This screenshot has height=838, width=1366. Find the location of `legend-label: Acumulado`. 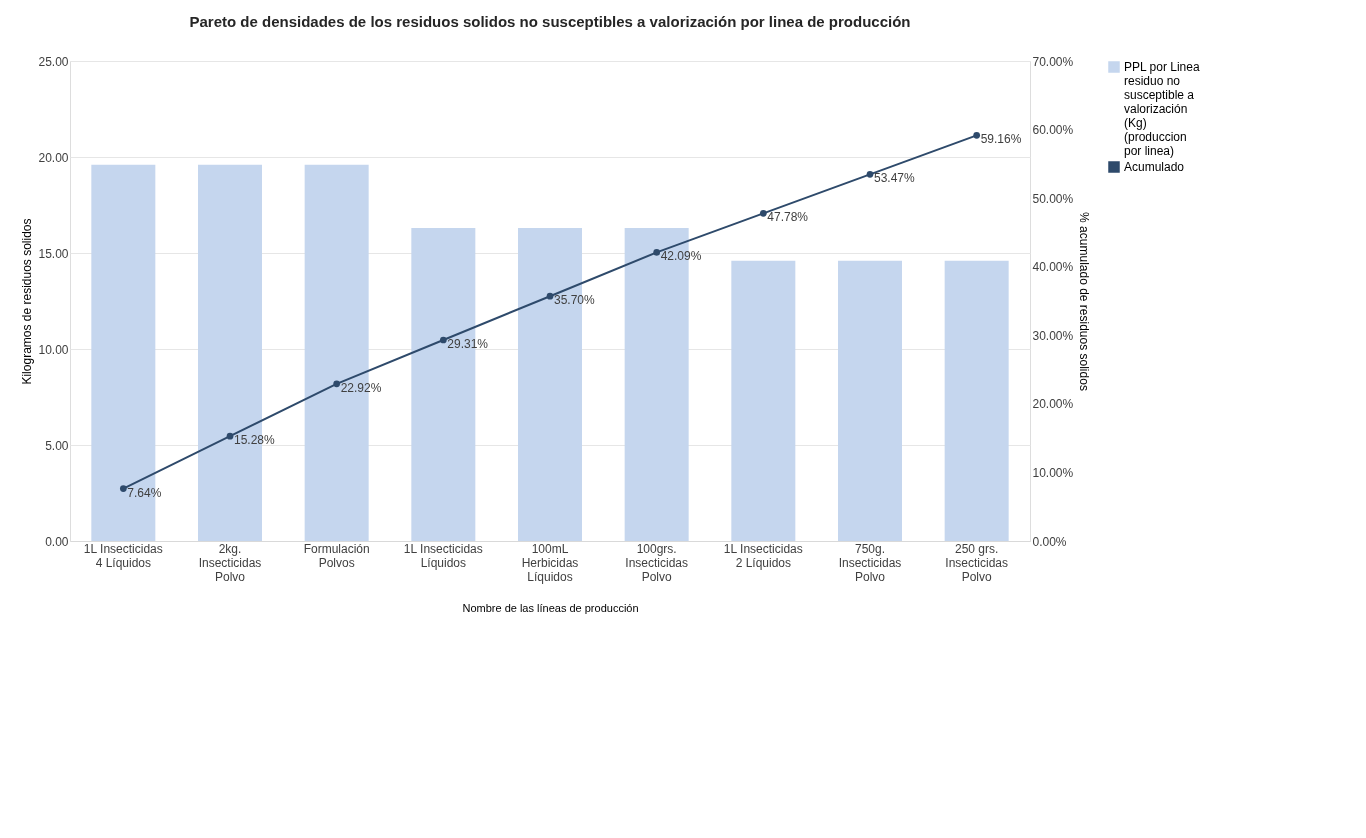

legend-label: Acumulado is located at coordinates (1154, 167).